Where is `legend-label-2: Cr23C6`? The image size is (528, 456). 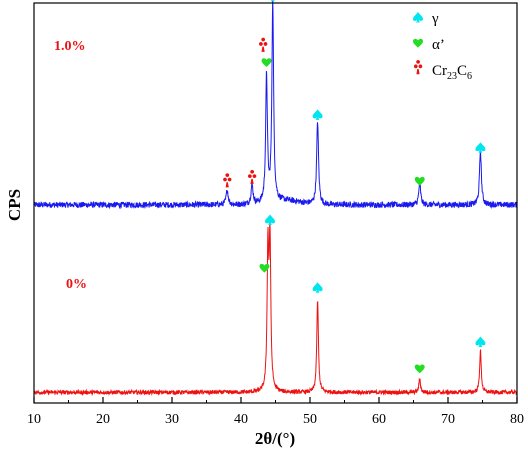 legend-label-2: Cr23C6 is located at coordinates (452, 72).